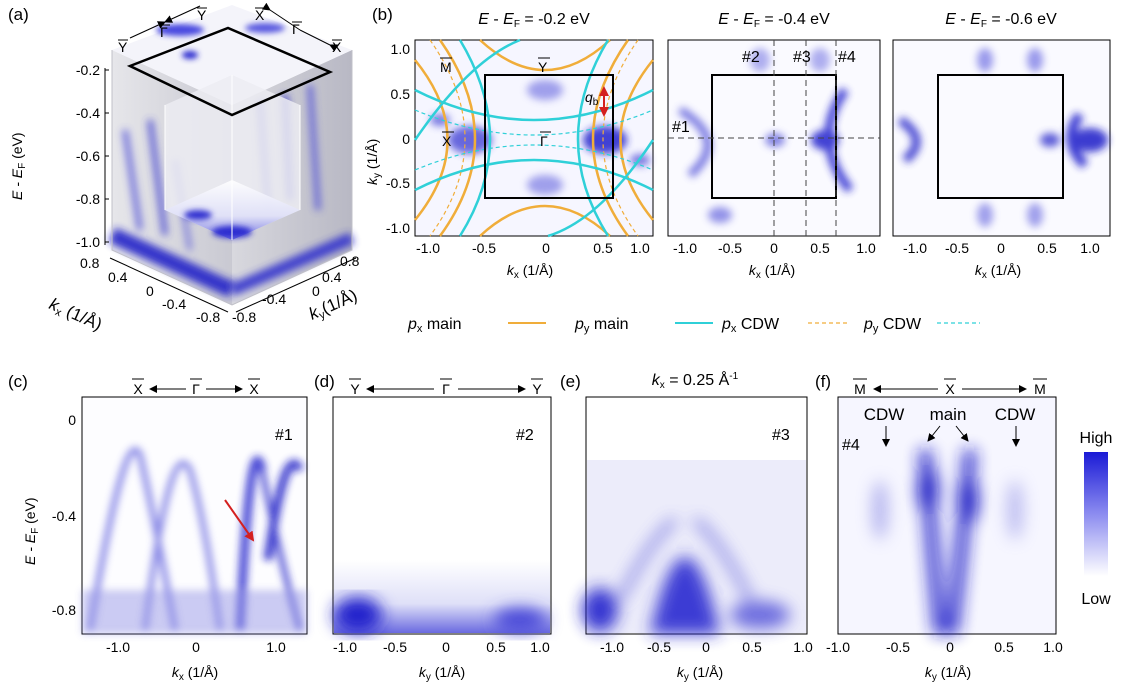 The height and width of the screenshot is (693, 1123). What do you see at coordinates (751, 57) in the screenshot?
I see `cut-label-2: #2` at bounding box center [751, 57].